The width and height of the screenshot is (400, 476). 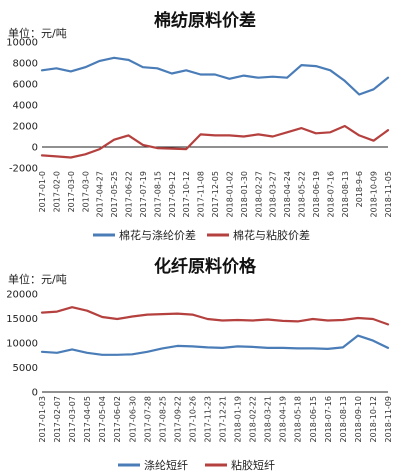 What do you see at coordinates (56, 191) in the screenshot?
I see `chart-1-x-tick-label: 2017-02-0` at bounding box center [56, 191].